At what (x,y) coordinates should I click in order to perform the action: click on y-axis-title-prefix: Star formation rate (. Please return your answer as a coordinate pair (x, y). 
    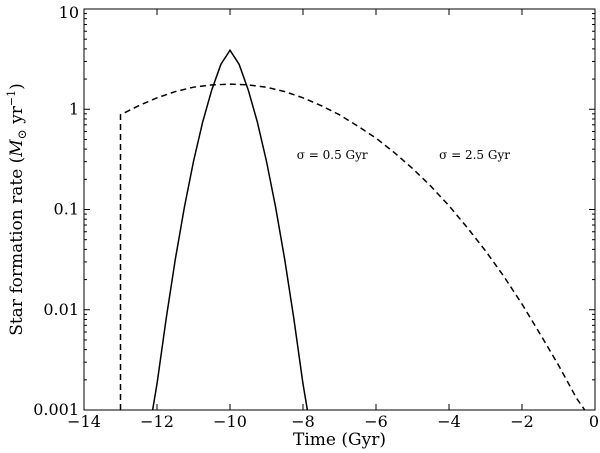
    Looking at the image, I should click on (17, 246).